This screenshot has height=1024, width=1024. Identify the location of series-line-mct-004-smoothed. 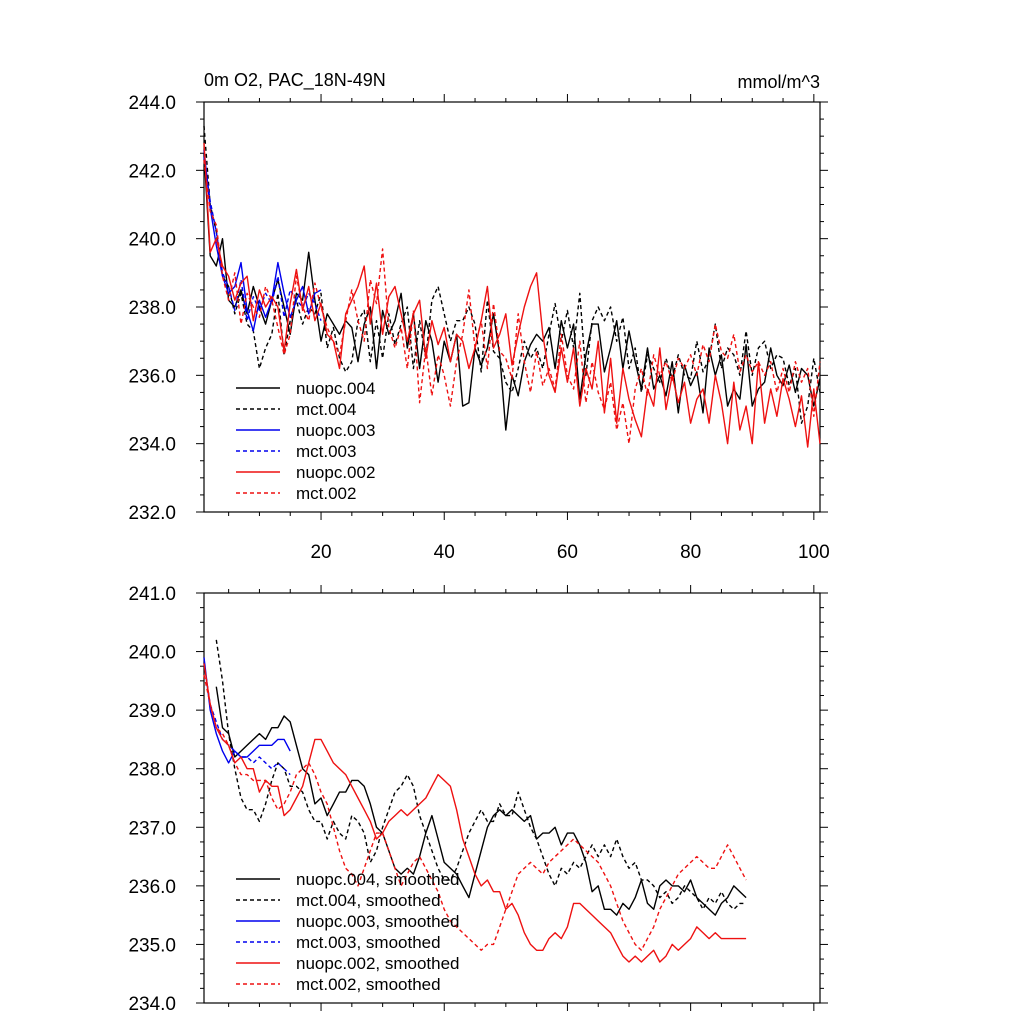
(481, 774).